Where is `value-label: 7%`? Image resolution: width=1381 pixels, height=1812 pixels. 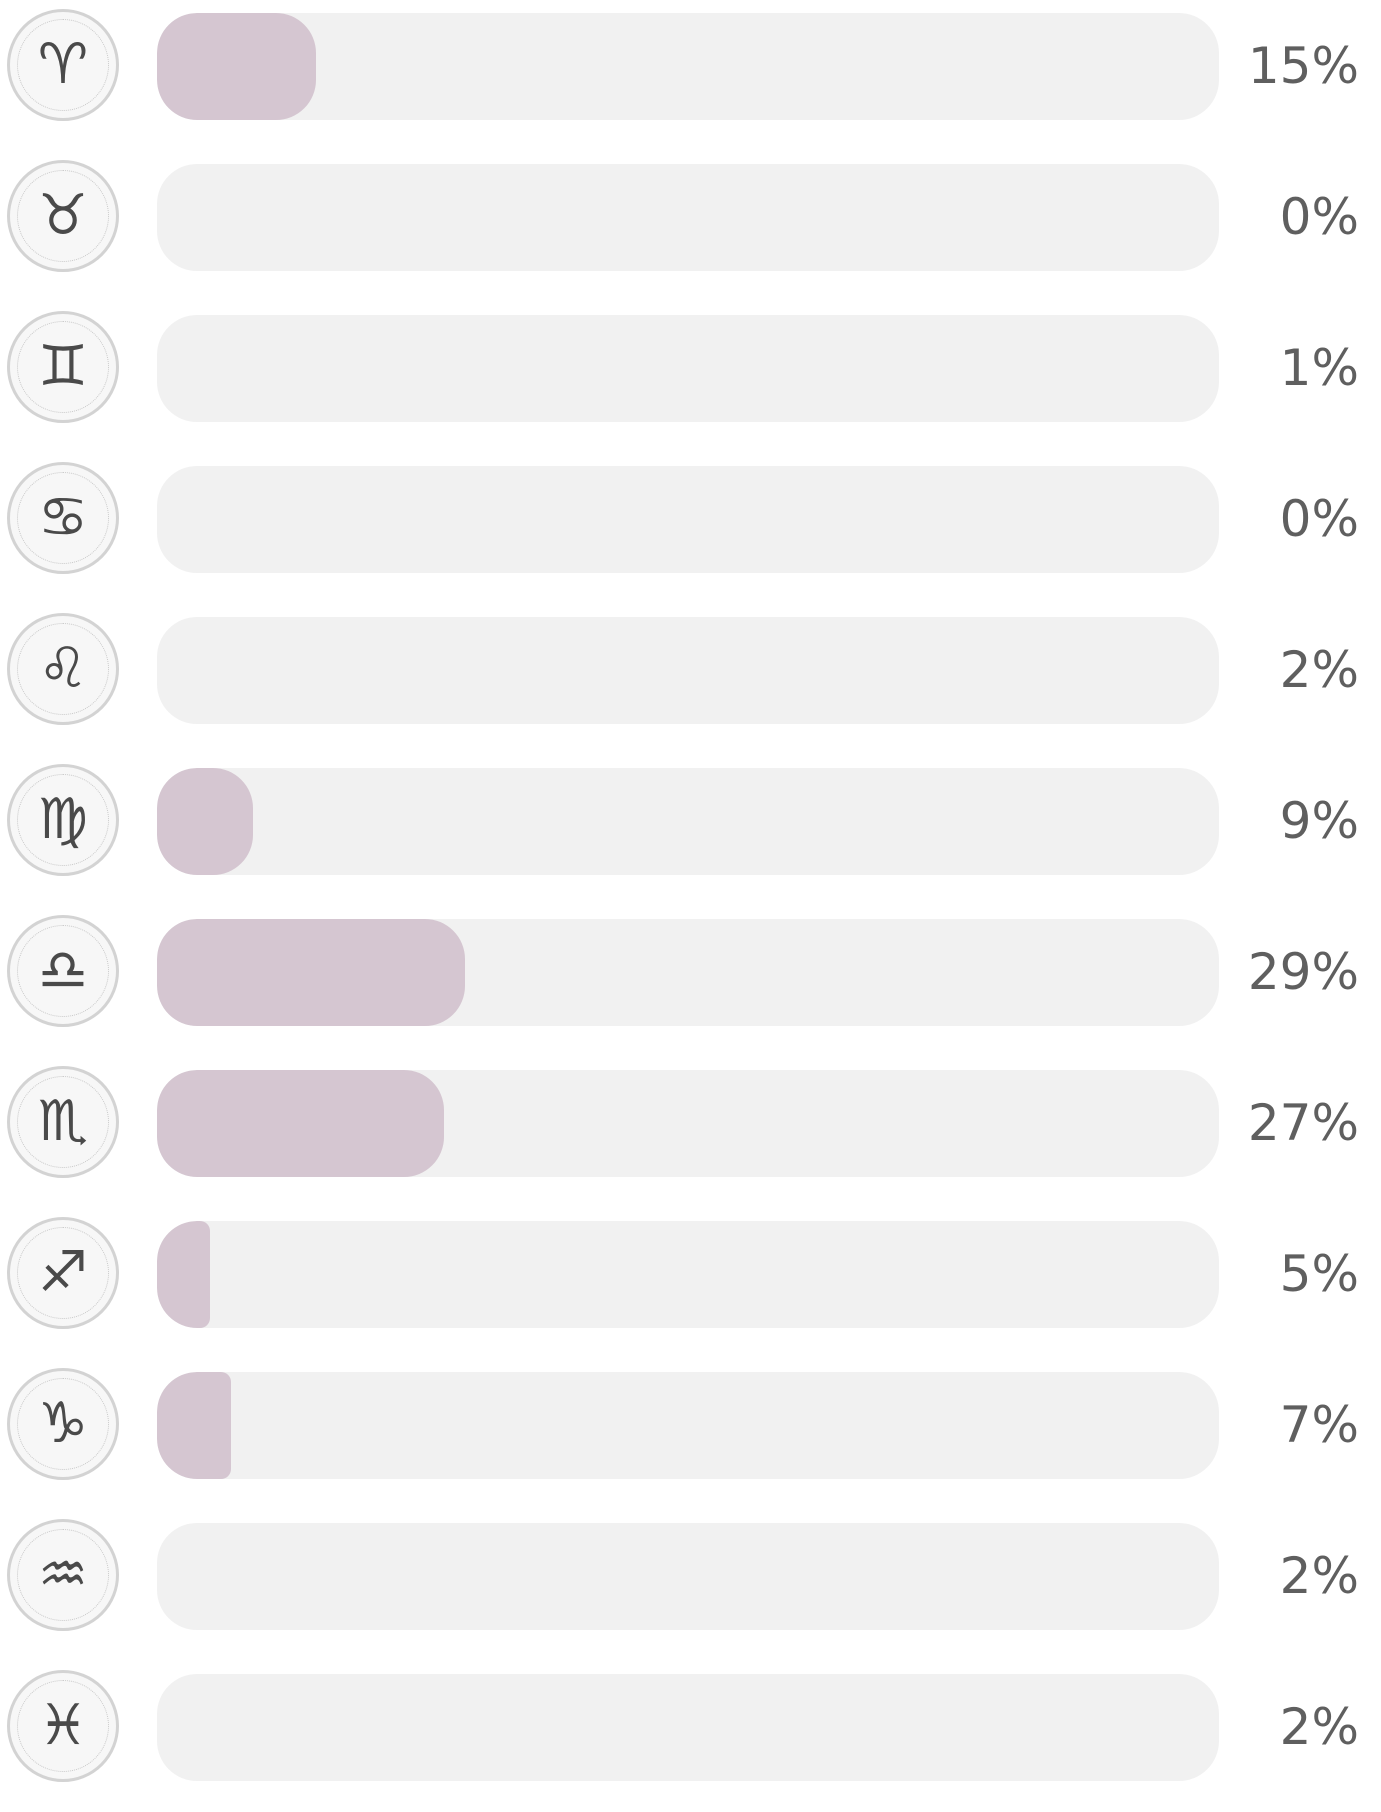
value-label: 7% is located at coordinates (1319, 1425).